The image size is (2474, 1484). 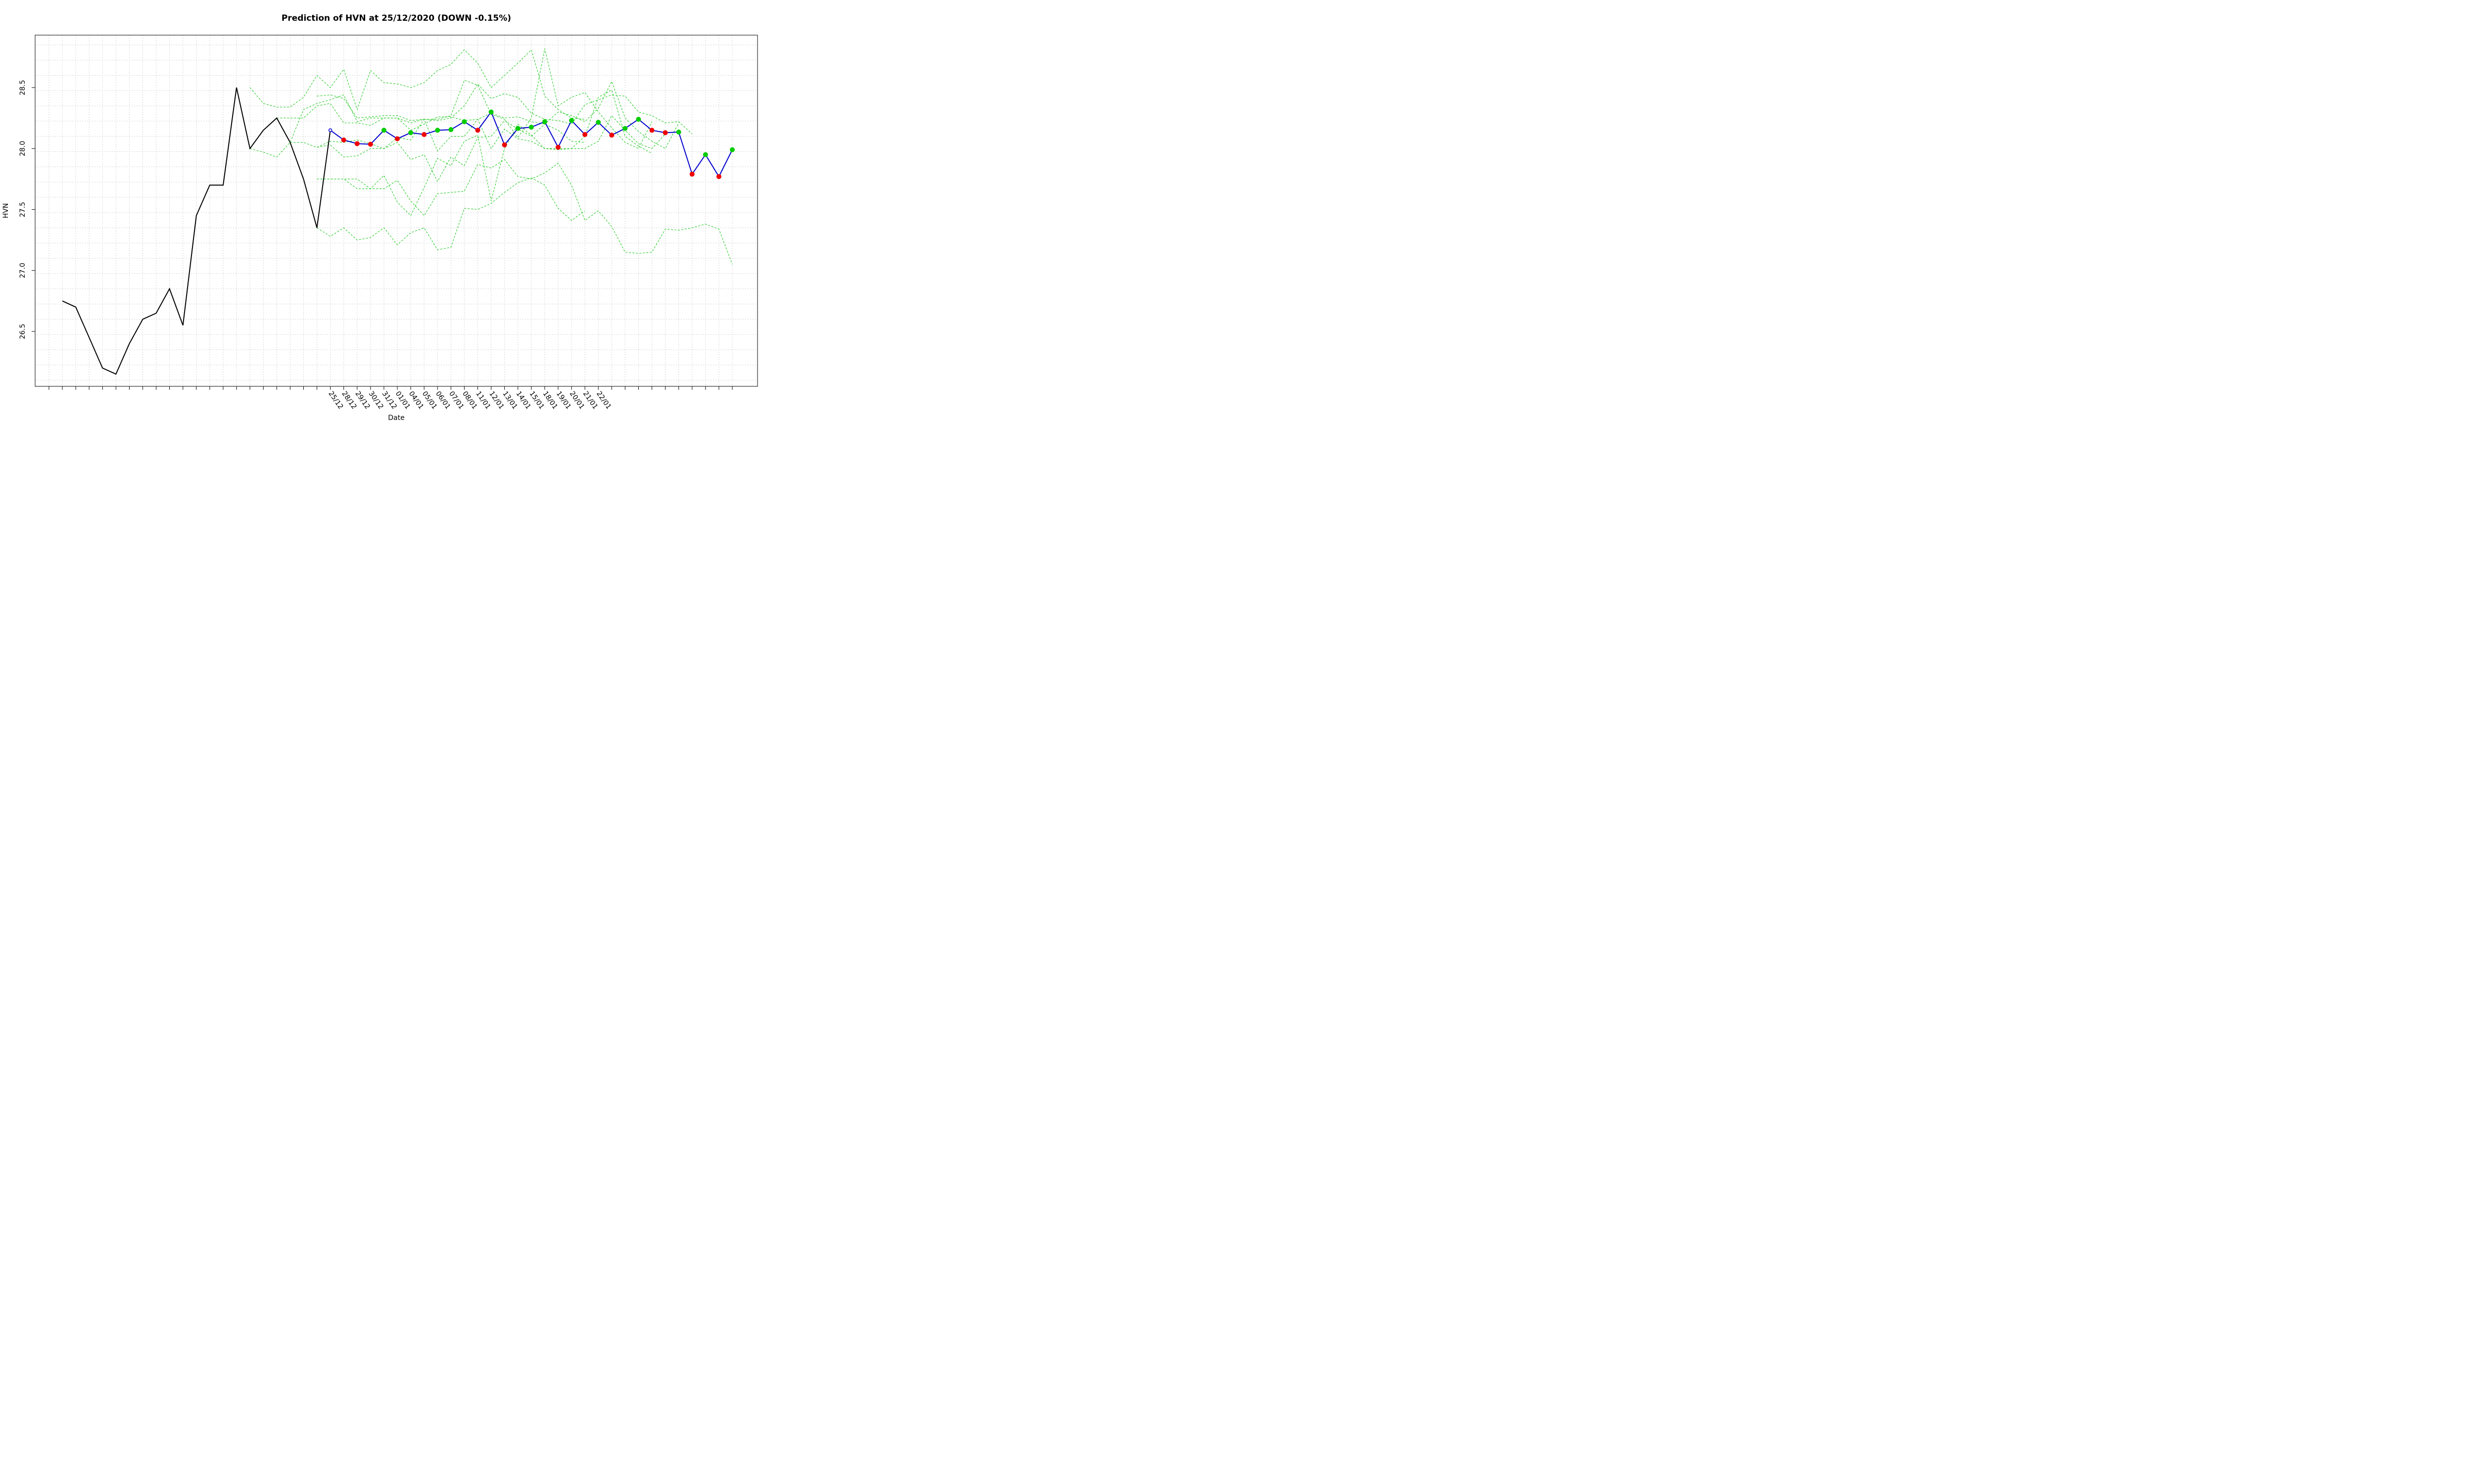 What do you see at coordinates (23, 209) in the screenshot?
I see `y-tick-label: 27.5` at bounding box center [23, 209].